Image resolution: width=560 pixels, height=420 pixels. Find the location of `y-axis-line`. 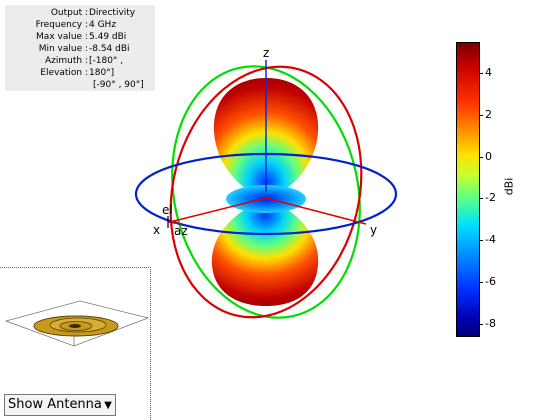

y-axis-line is located at coordinates (316, 211).